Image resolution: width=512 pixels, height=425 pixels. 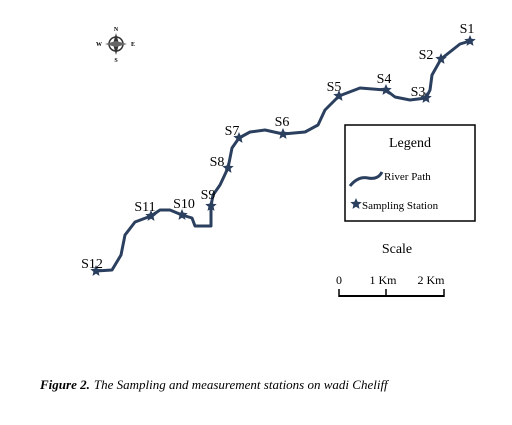 What do you see at coordinates (144, 207) in the screenshot?
I see `station-label: S11` at bounding box center [144, 207].